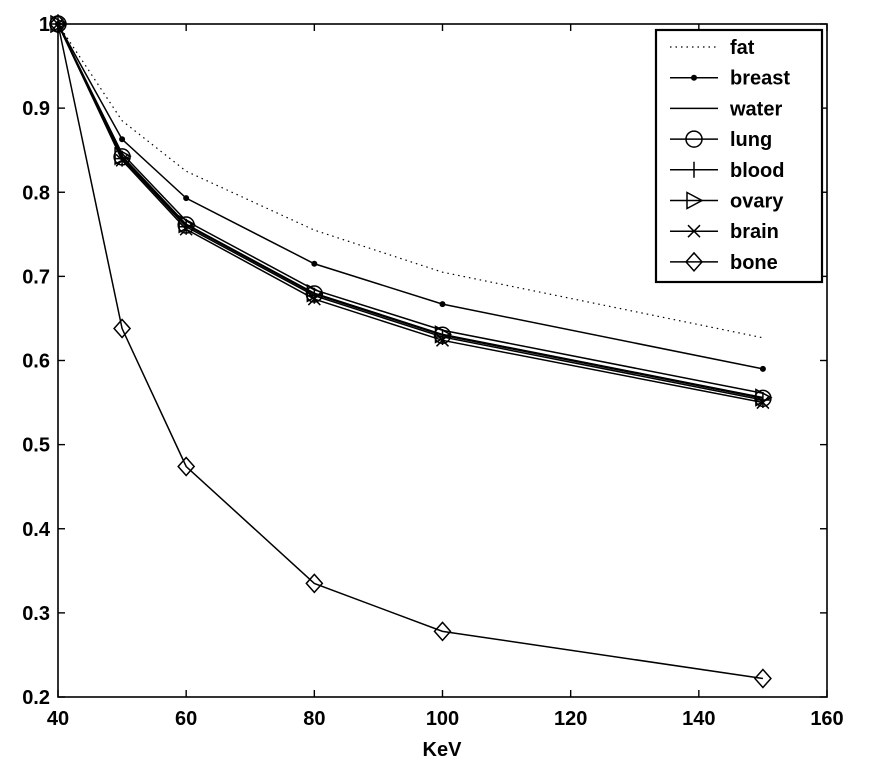 This screenshot has height=767, width=873. Describe the element at coordinates (694, 139) in the screenshot. I see `legend-marker-lung` at that location.